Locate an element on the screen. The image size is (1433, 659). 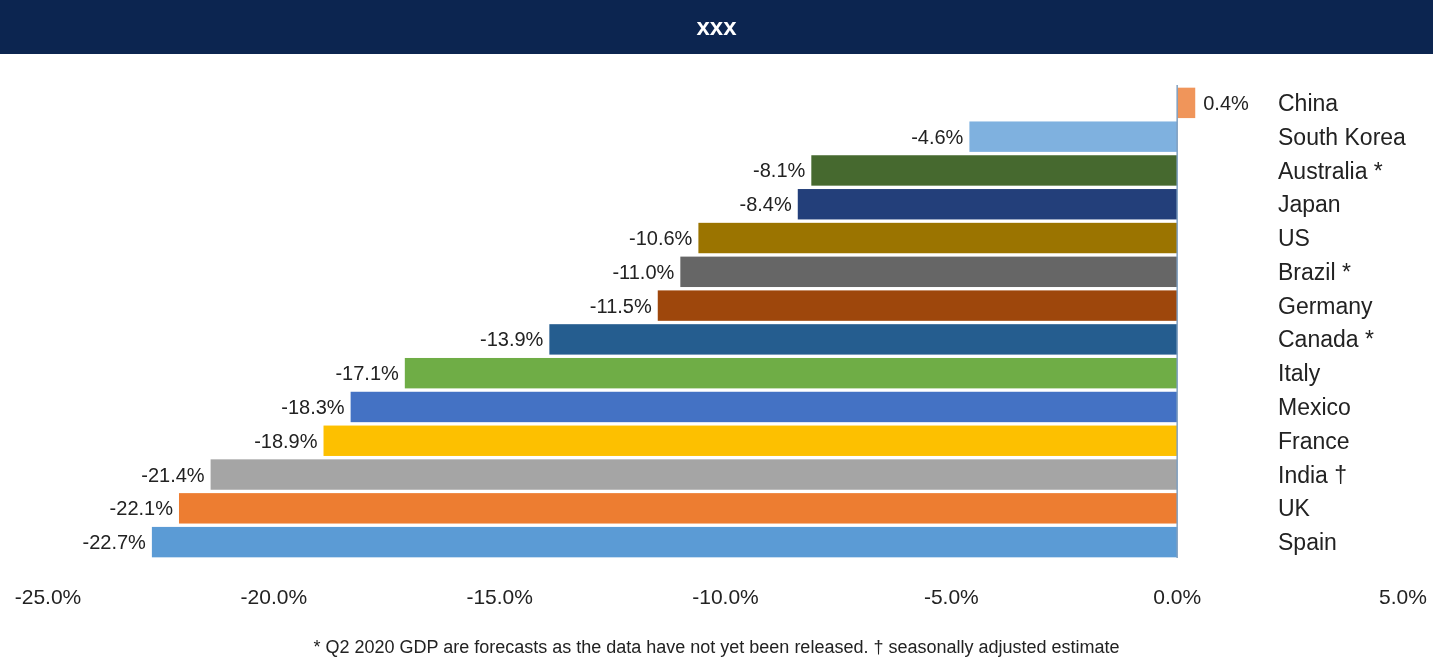
data-label: -10.6% is located at coordinates (661, 238).